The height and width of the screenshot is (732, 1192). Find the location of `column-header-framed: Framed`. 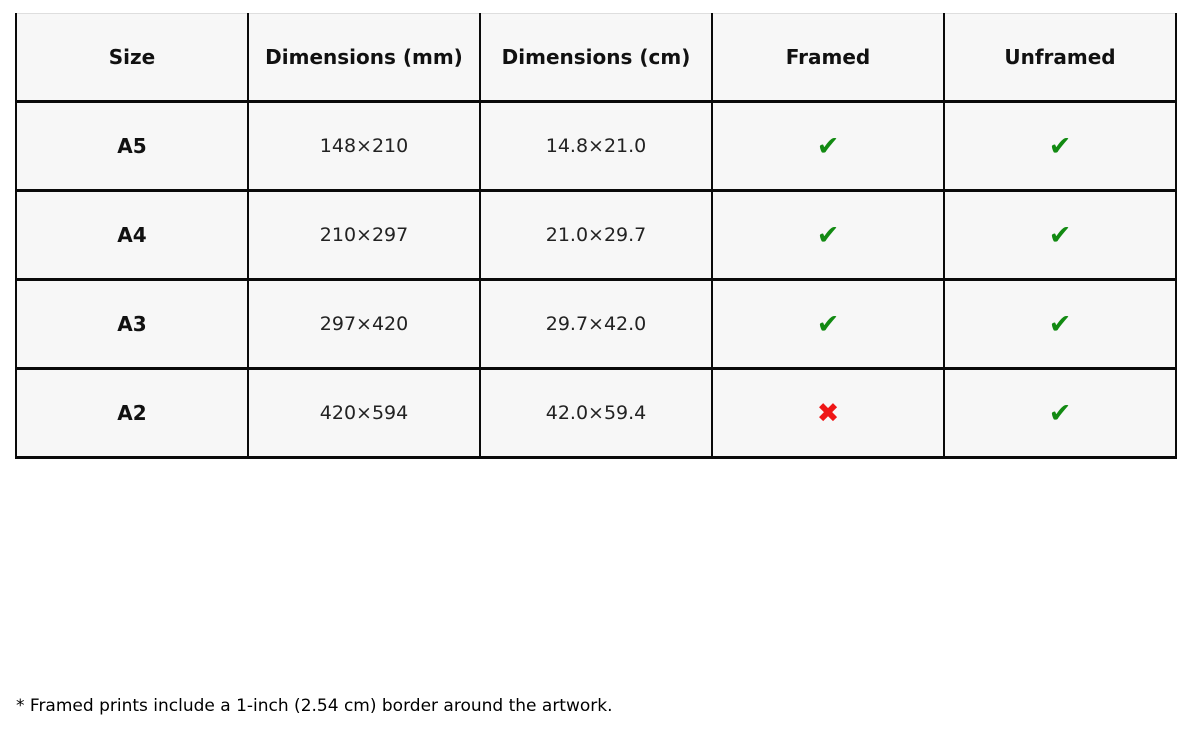

column-header-framed: Framed is located at coordinates (828, 58).